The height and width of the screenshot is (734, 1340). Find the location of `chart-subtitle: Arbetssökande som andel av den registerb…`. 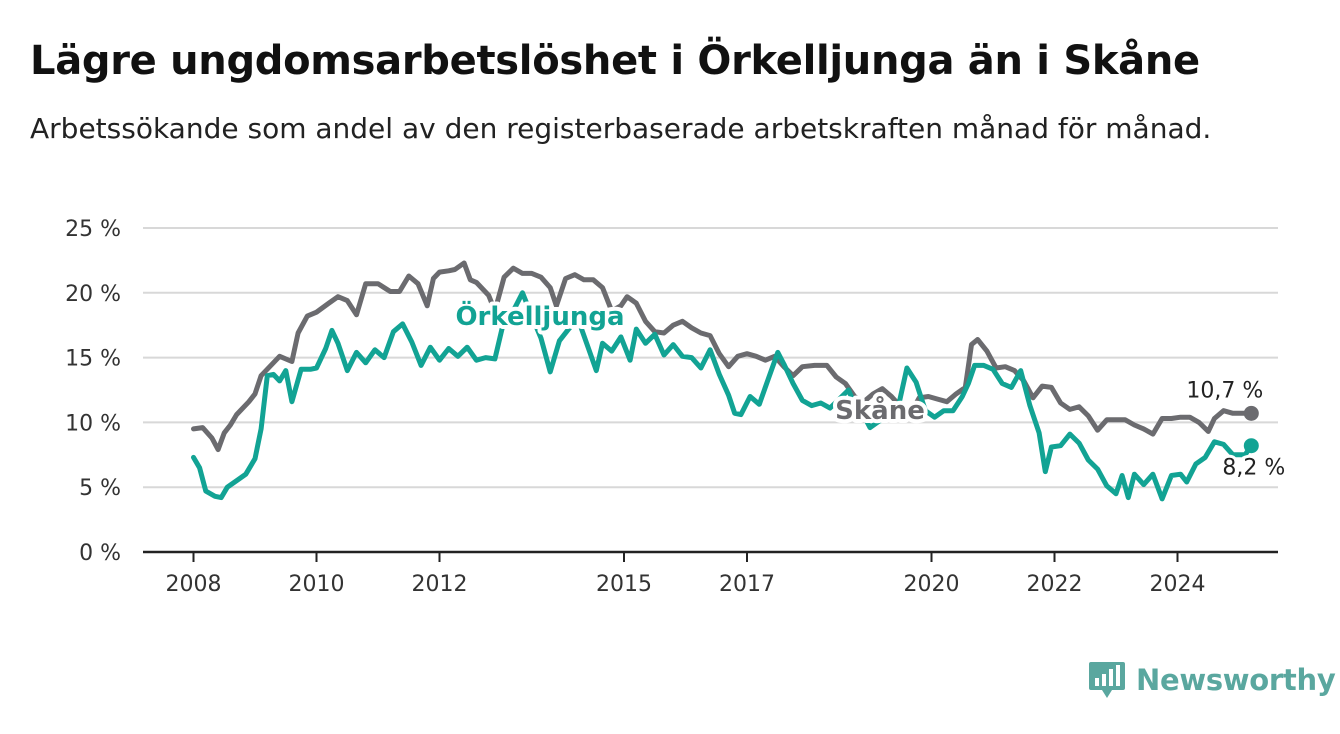

chart-subtitle: Arbetssökande som andel av den registerb… is located at coordinates (621, 128).